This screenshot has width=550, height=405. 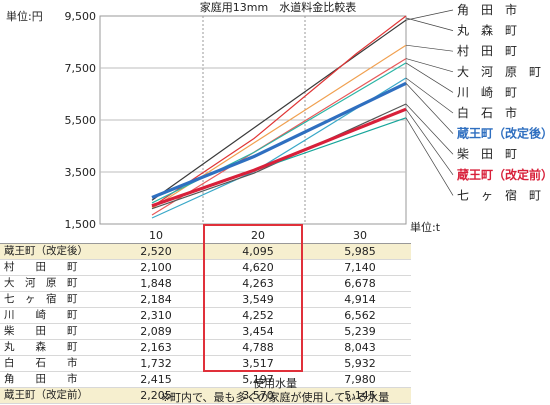 What do you see at coordinates (258, 347) in the screenshot?
I see `table-cell: 4,788` at bounding box center [258, 347].